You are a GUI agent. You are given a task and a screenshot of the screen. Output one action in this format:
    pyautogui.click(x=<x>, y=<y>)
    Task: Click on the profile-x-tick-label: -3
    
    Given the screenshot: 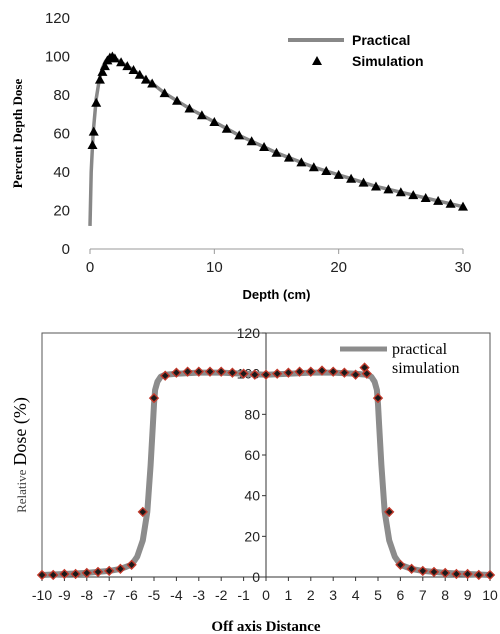 What is the action you would take?
    pyautogui.click(x=199, y=595)
    